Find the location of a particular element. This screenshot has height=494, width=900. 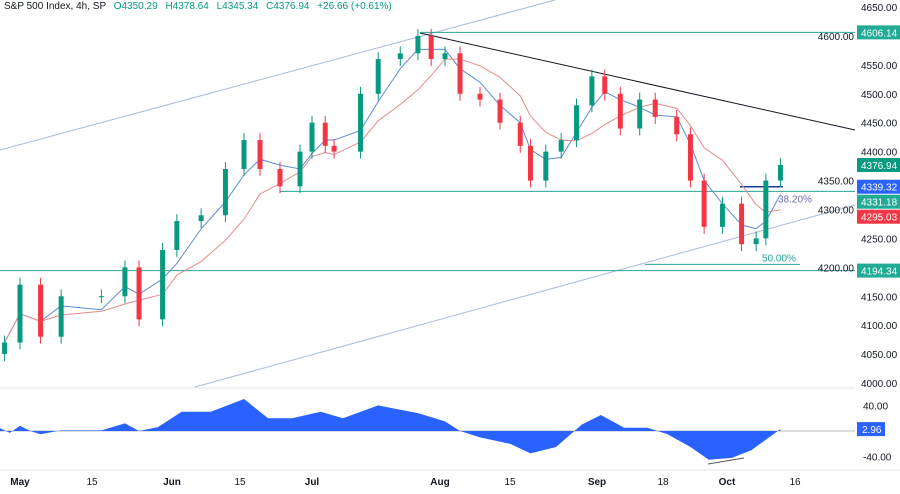

price-badge-label: 4376.94 is located at coordinates (879, 166).